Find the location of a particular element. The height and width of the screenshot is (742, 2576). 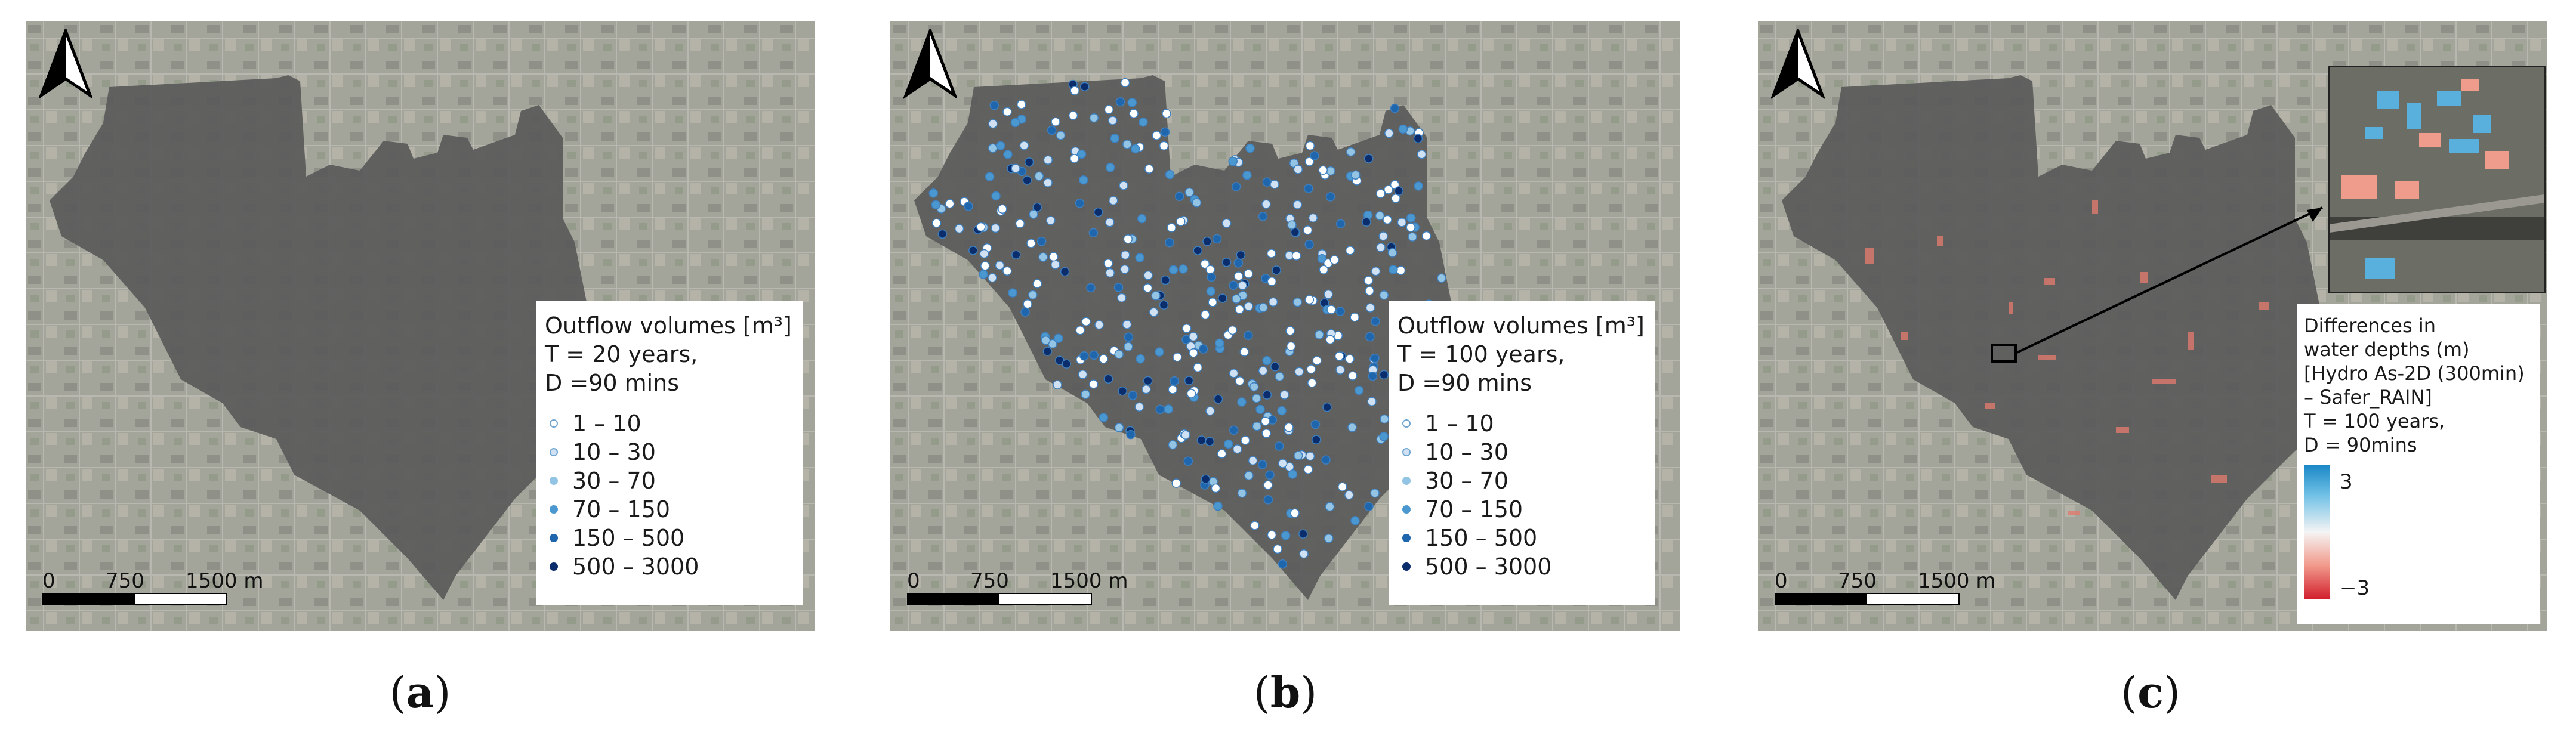

legend-item: 1 – 10 is located at coordinates (670, 424).